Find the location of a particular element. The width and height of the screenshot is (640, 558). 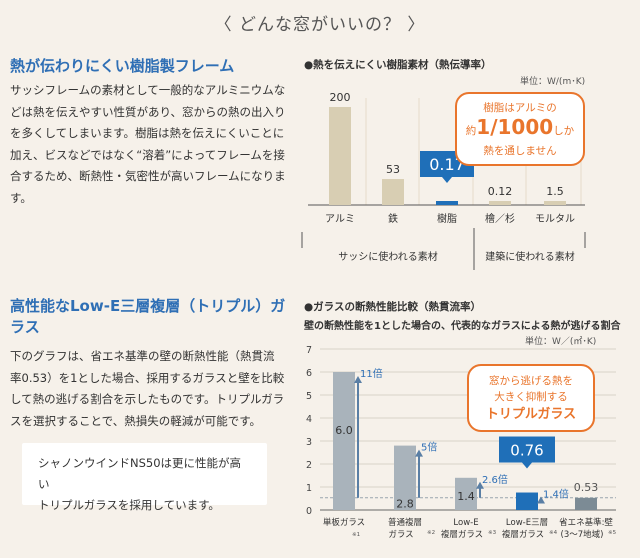

callout-line: トリプルガラスを採用しています。 is located at coordinates (129, 505).